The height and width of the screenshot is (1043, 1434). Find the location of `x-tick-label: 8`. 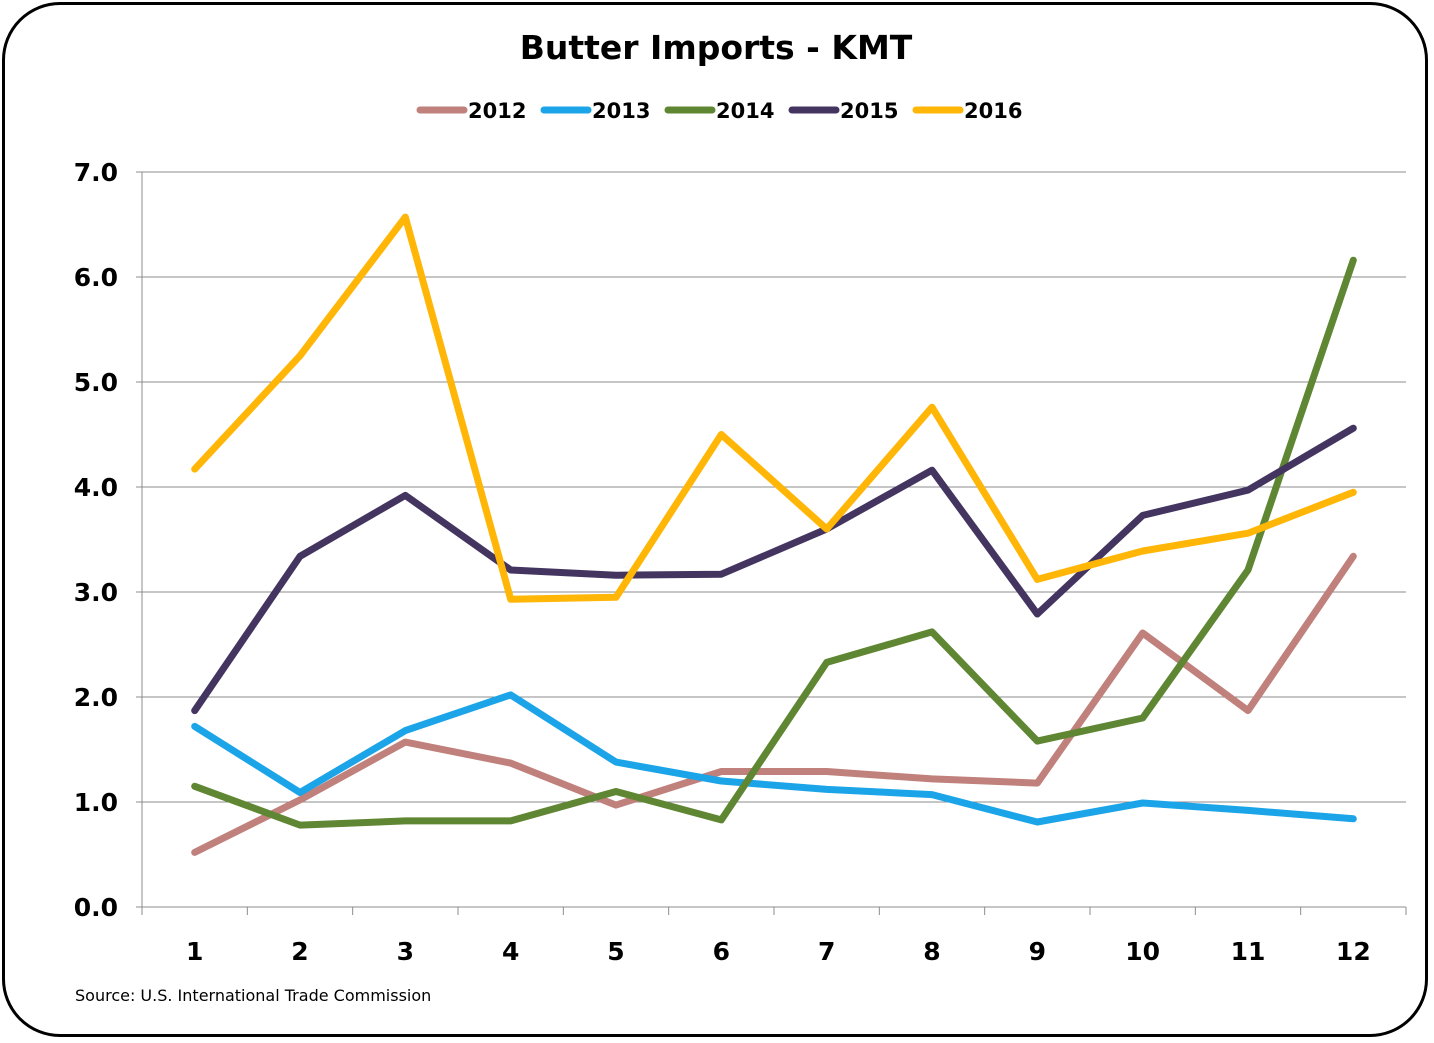

x-tick-label: 8 is located at coordinates (931, 951).